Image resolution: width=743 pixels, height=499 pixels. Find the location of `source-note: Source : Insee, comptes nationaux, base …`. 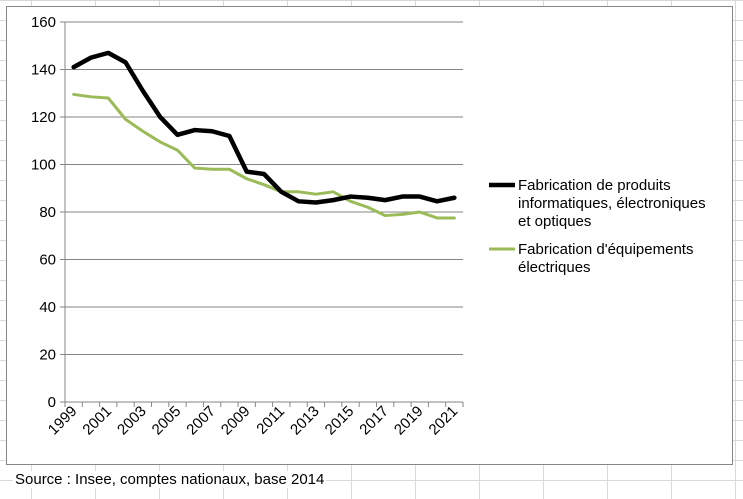

source-note: Source : Insee, comptes nationaux, base … is located at coordinates (170, 479).